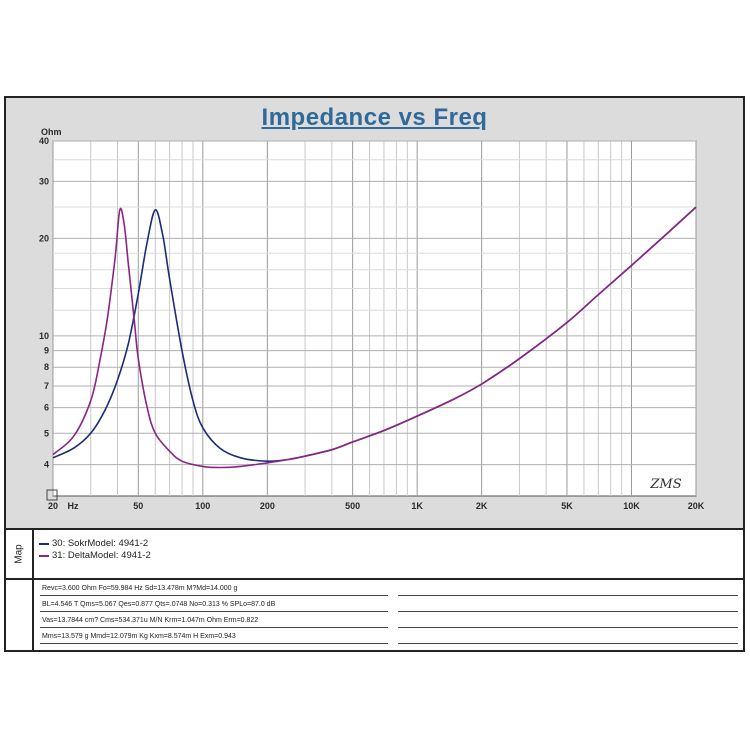  I want to click on origin-marker-icon, so click(52, 495).